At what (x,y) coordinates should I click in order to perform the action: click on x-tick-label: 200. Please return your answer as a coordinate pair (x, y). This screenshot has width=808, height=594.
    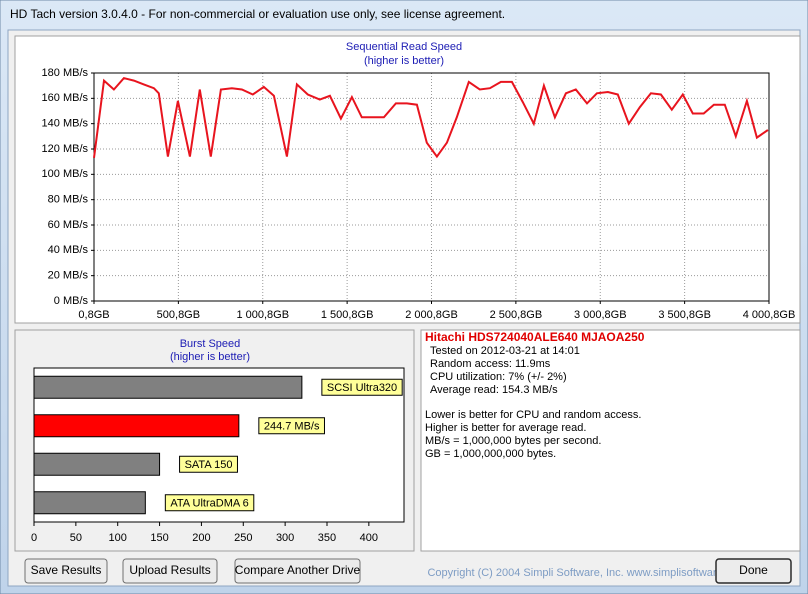
    Looking at the image, I should click on (201, 538).